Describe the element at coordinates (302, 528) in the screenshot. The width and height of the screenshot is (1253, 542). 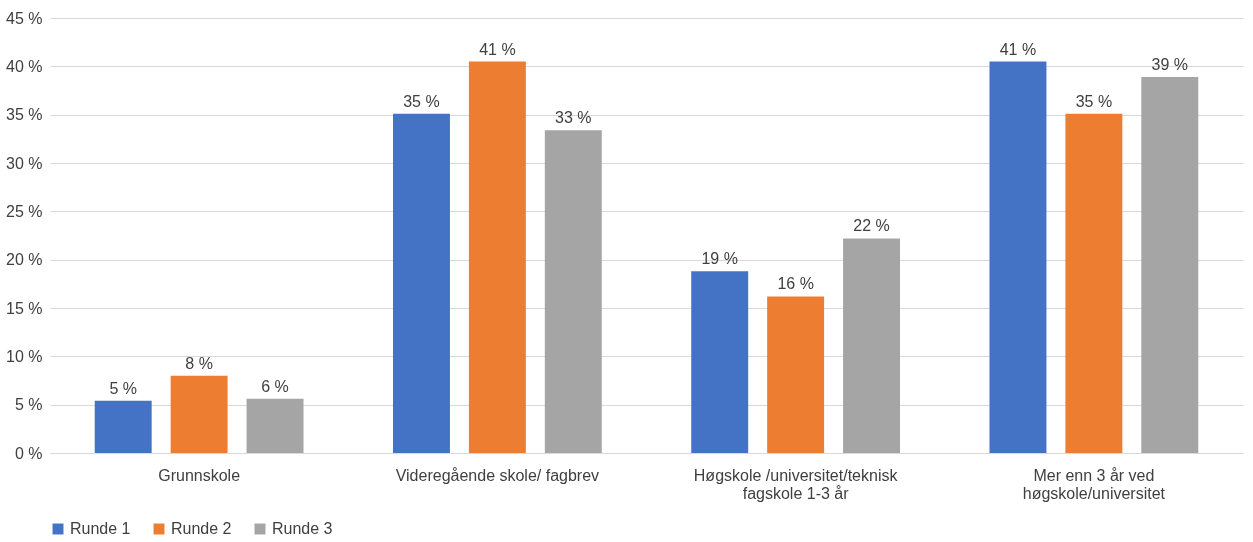
I see `legend-label: Runde 3` at that location.